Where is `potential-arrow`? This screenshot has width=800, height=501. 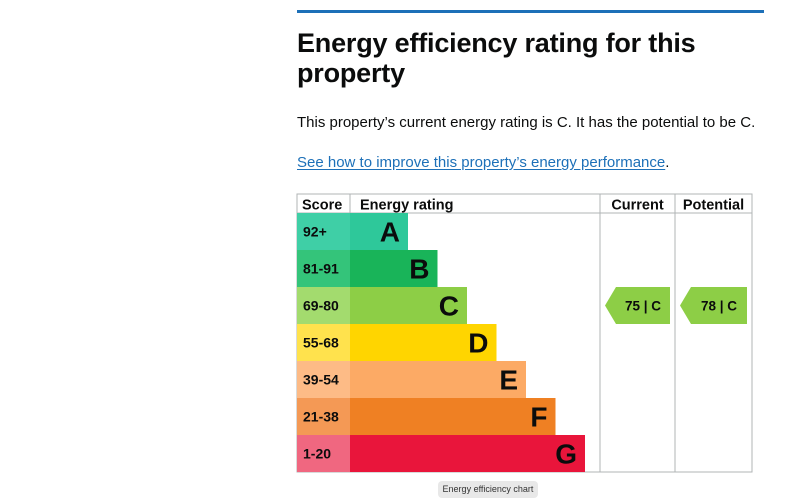 potential-arrow is located at coordinates (713, 305).